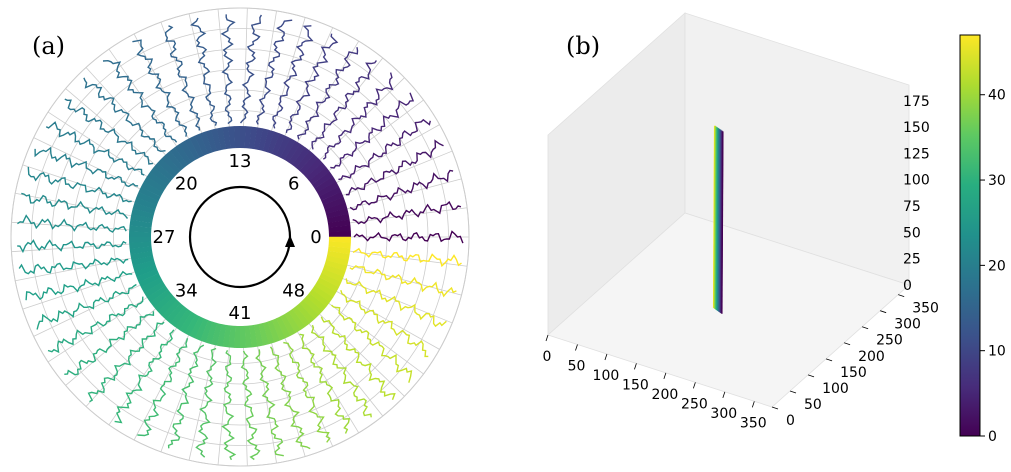 The image size is (1011, 472). Describe the element at coordinates (912, 207) in the screenshot. I see `z-tick-label: 75` at that location.